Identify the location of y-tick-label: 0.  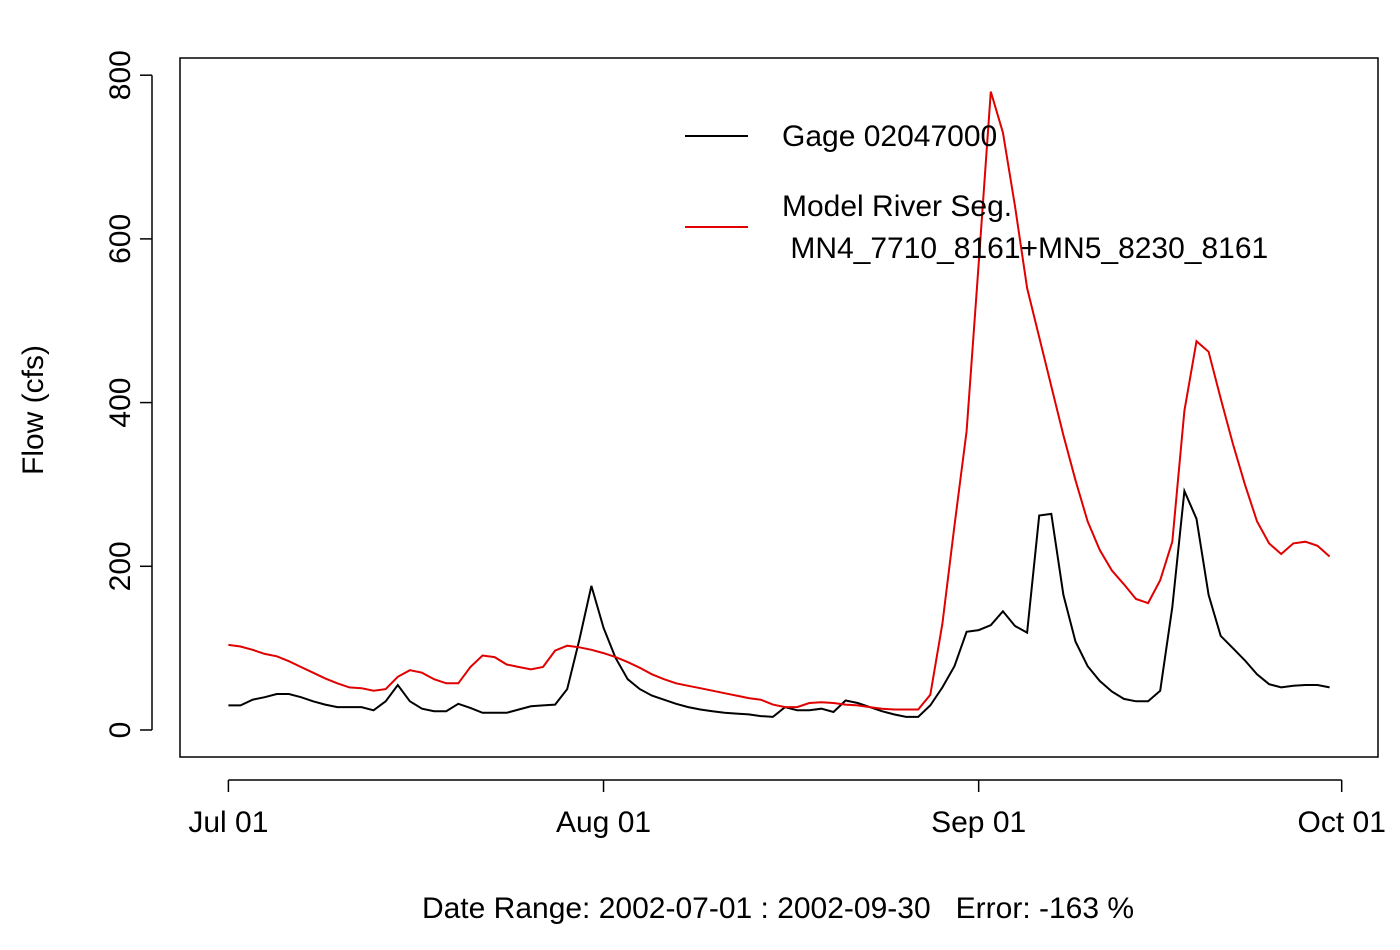
(120, 730).